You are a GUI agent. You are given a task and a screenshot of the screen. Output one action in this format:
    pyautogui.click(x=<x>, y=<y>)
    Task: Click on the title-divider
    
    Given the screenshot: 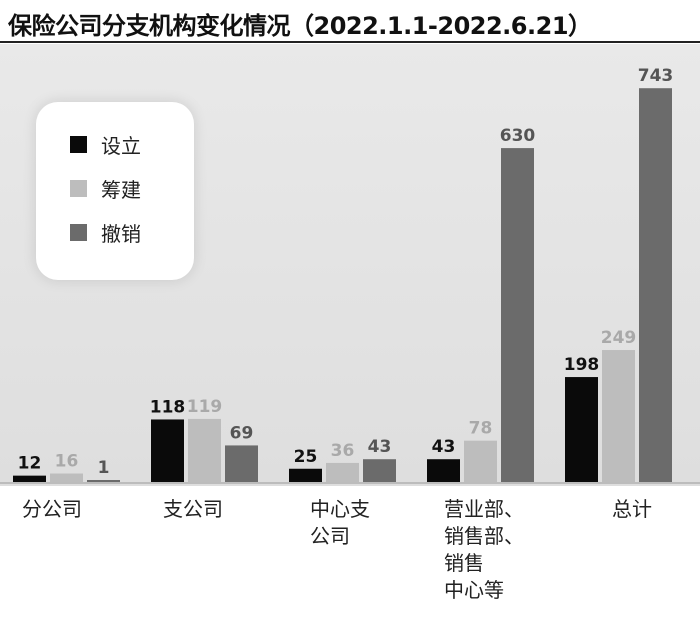 What is the action you would take?
    pyautogui.click(x=350, y=42)
    